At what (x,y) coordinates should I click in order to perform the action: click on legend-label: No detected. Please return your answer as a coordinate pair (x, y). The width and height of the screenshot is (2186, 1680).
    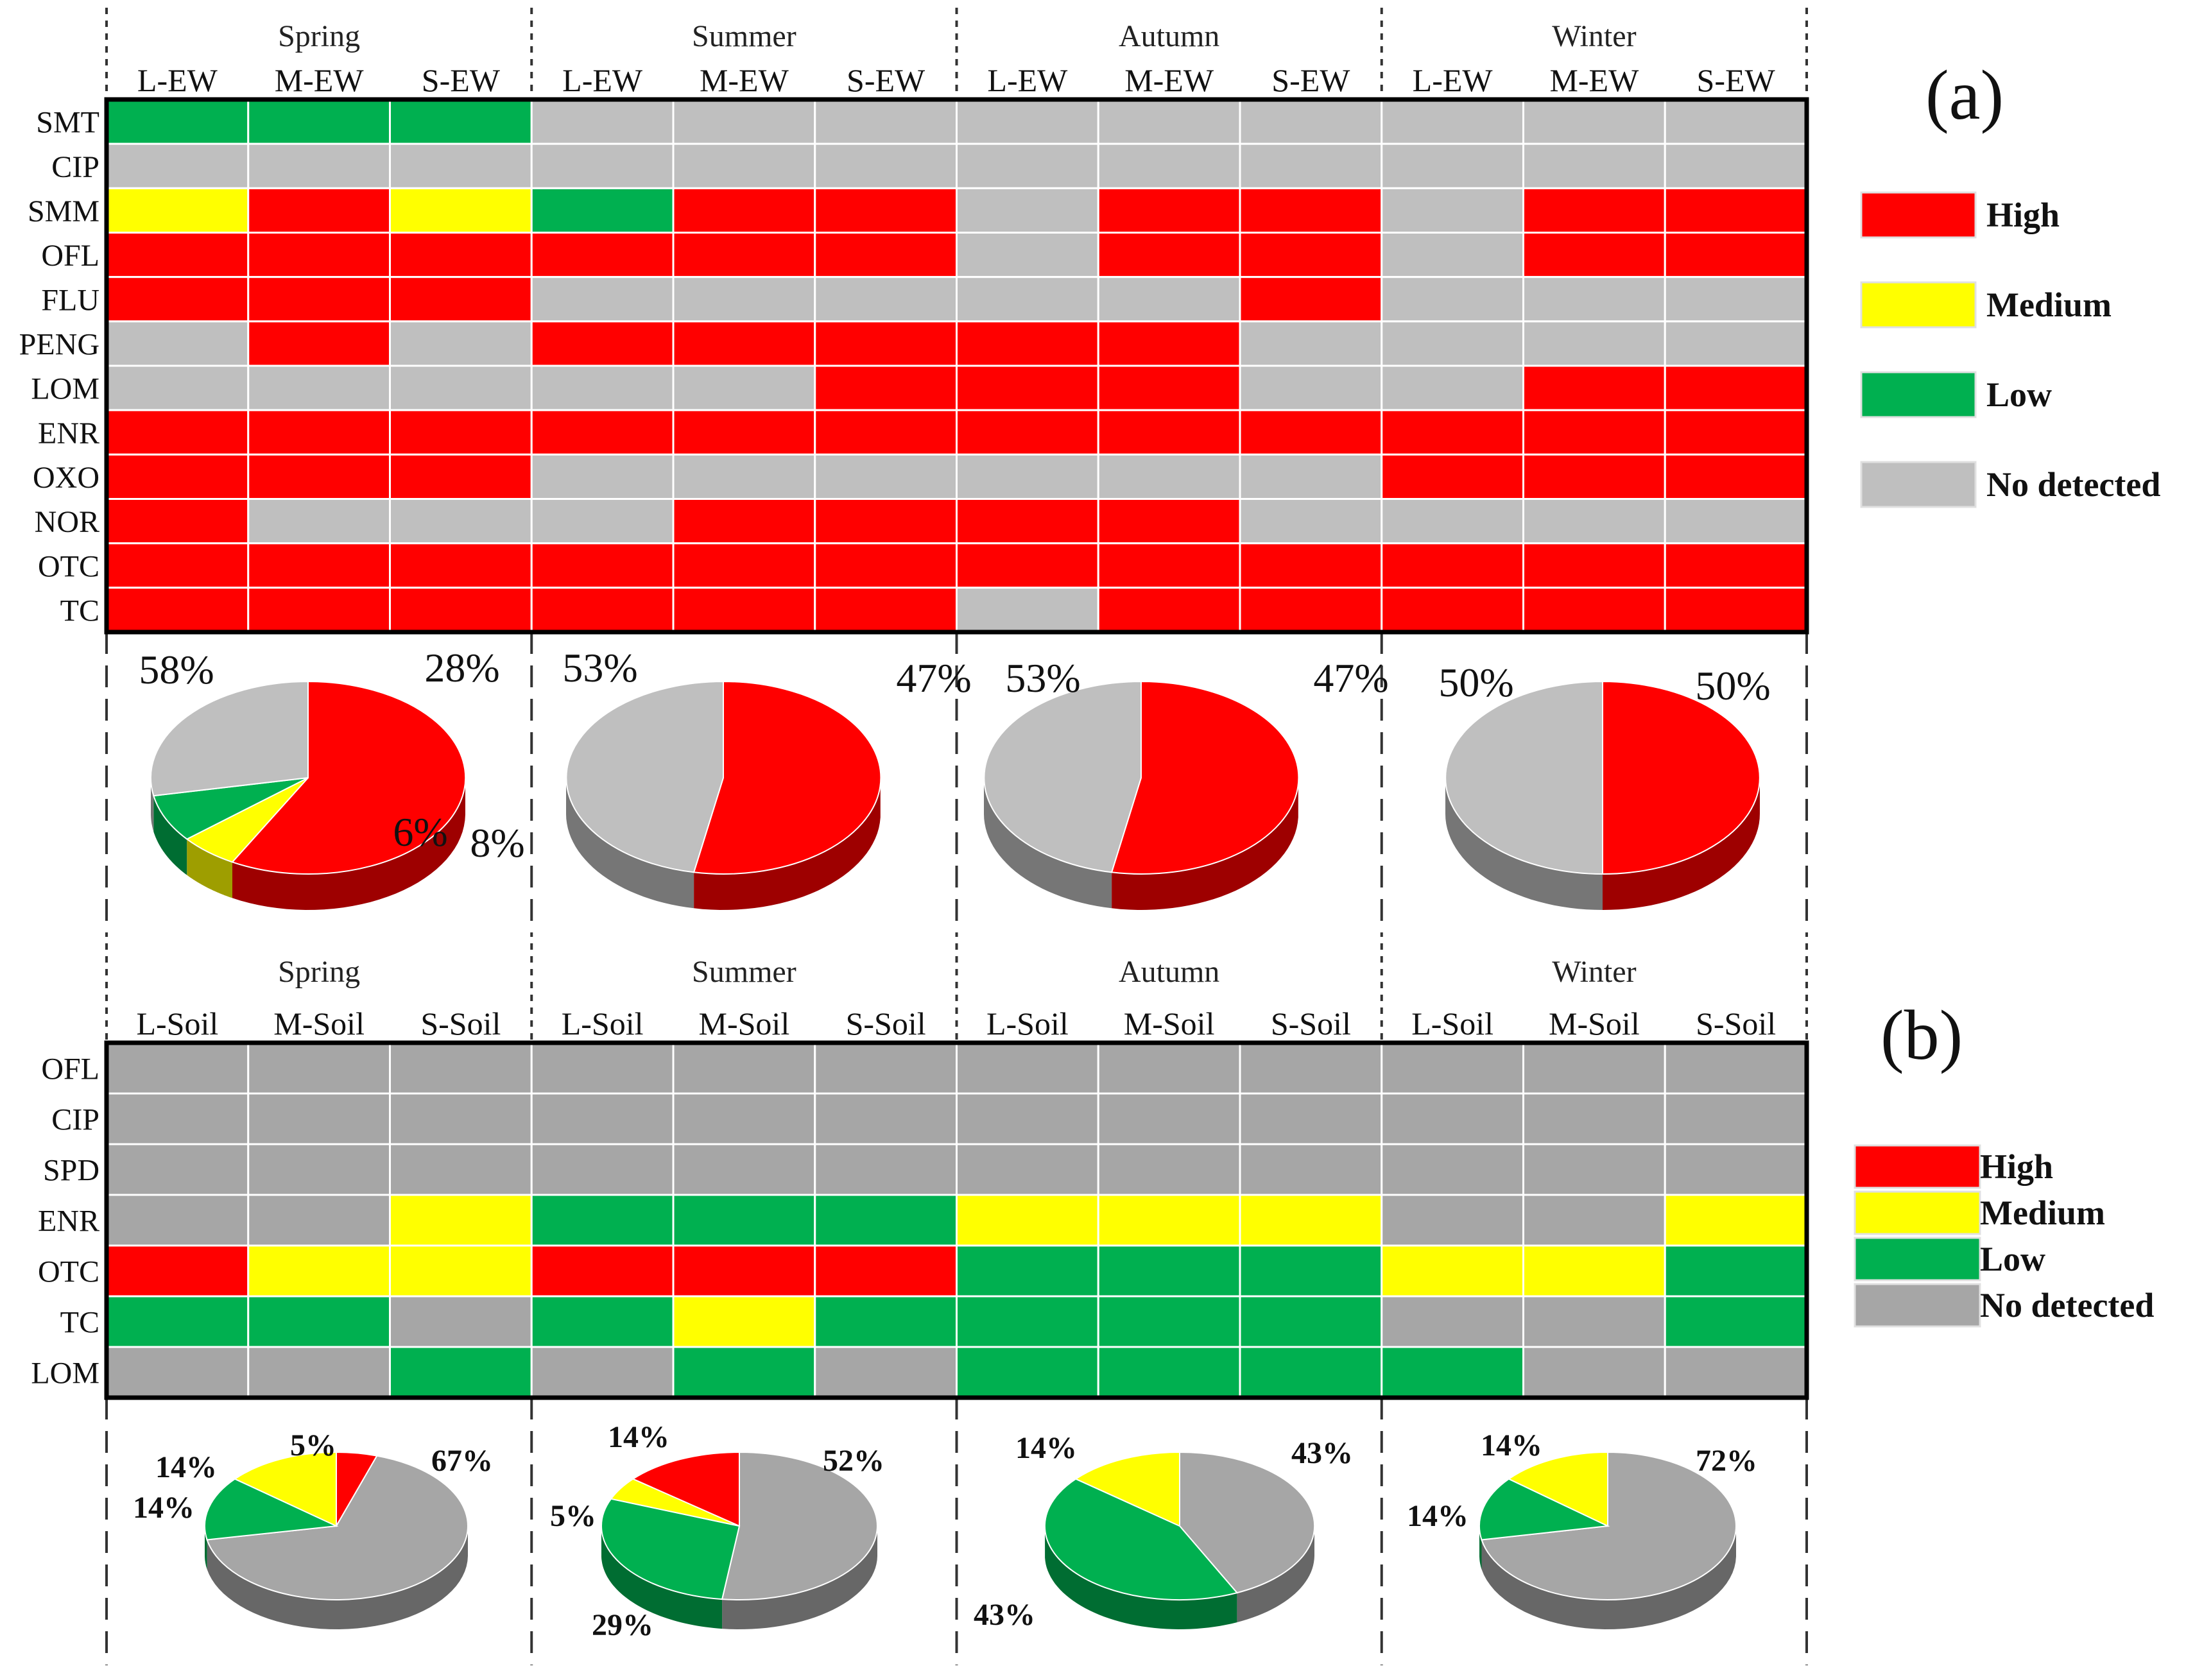
    Looking at the image, I should click on (2067, 1305).